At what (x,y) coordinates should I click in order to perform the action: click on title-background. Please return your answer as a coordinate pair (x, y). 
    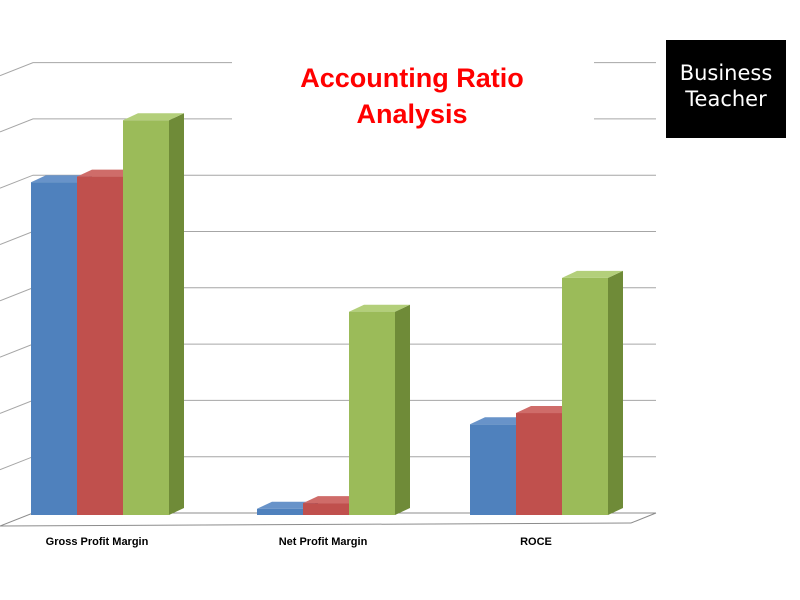
    Looking at the image, I should click on (413, 96).